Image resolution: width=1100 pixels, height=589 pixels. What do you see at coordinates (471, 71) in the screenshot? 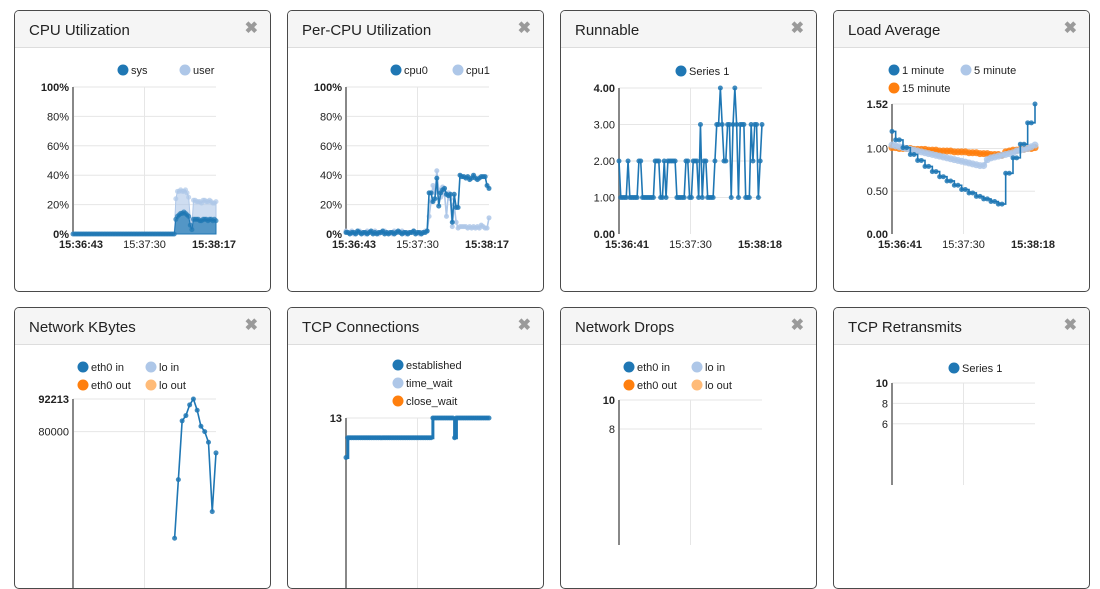
I see `legend-item: cpu1` at bounding box center [471, 71].